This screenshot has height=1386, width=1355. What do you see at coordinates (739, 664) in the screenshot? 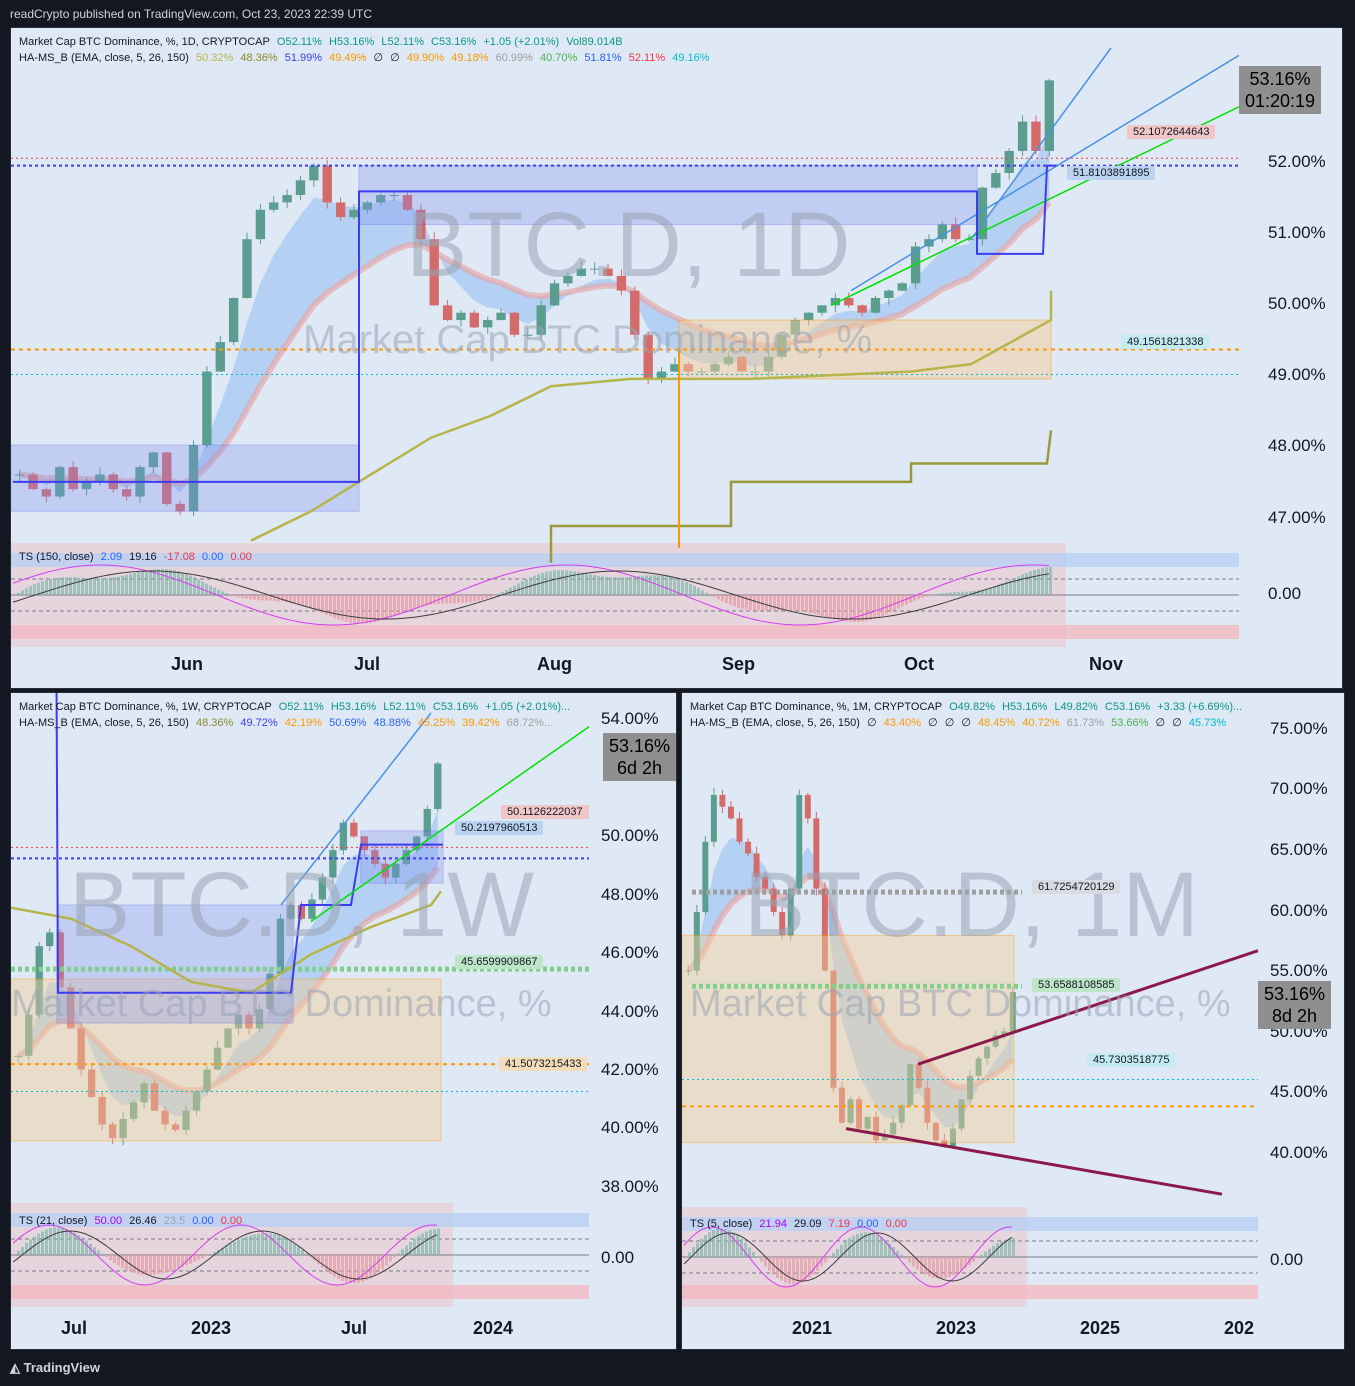
I see `time-label-sep: Sep` at bounding box center [739, 664].